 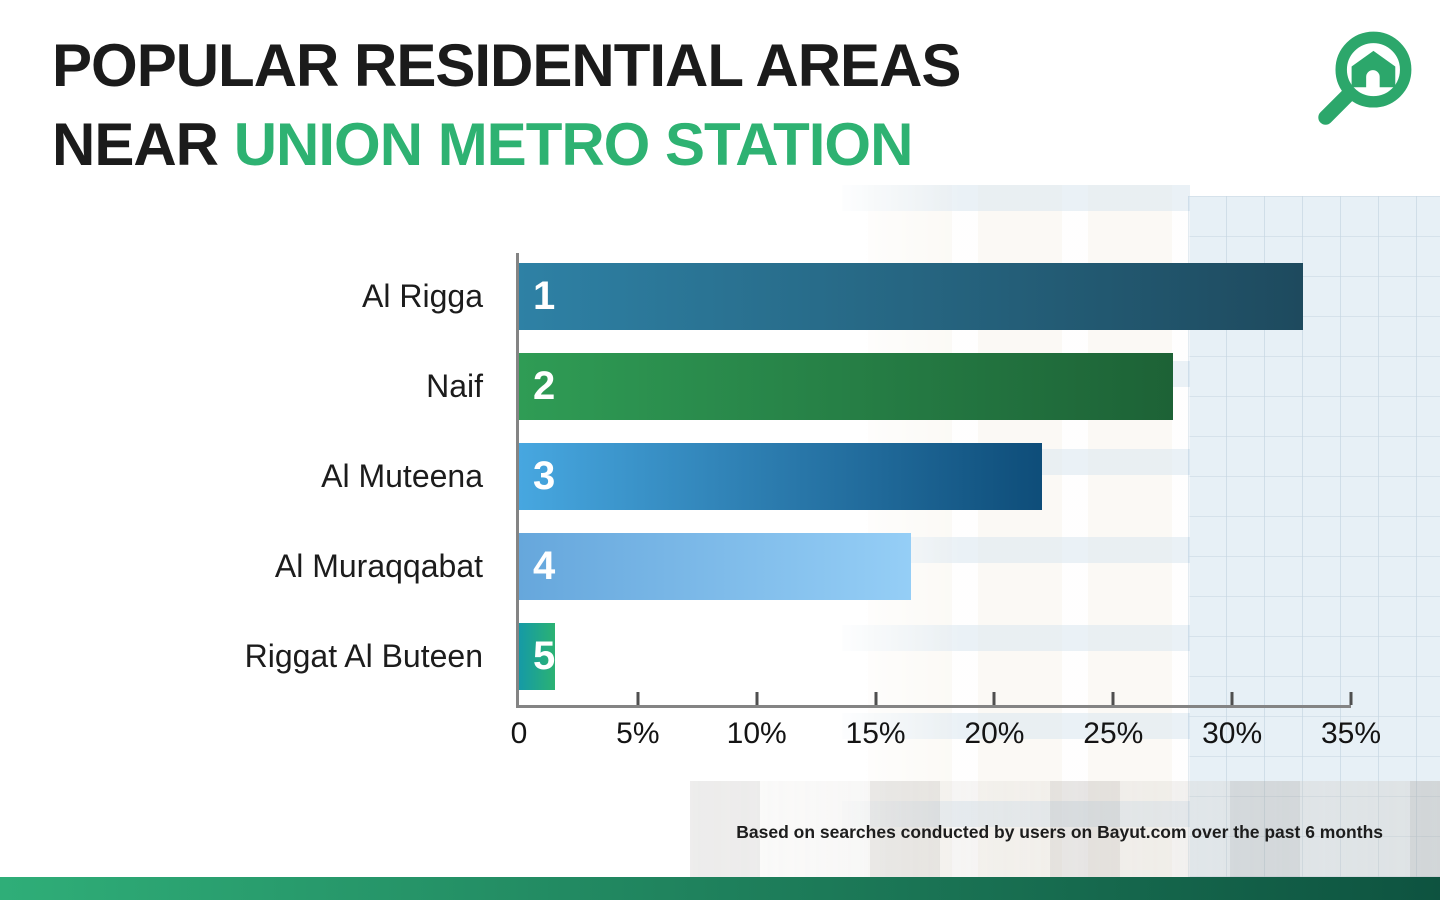 What do you see at coordinates (422, 296) in the screenshot?
I see `category-label: Al Rigga` at bounding box center [422, 296].